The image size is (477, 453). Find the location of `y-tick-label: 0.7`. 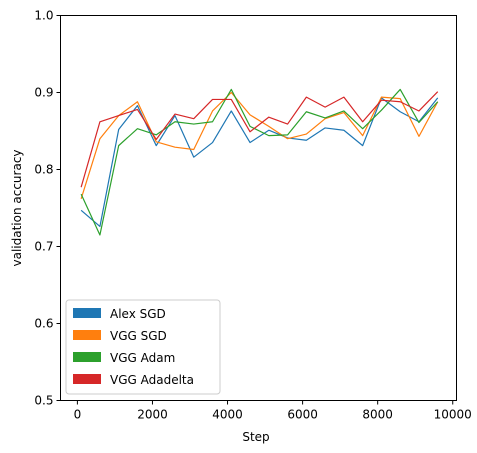

y-tick-label: 0.7 is located at coordinates (43, 247).